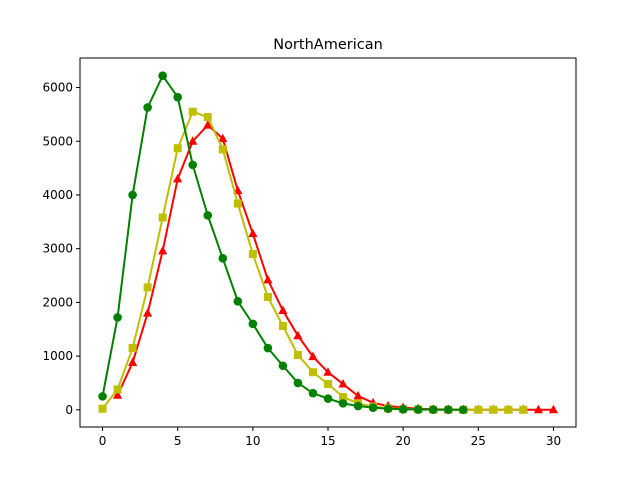 The width and height of the screenshot is (640, 480). Describe the element at coordinates (327, 441) in the screenshot. I see `x-tick-label: 15` at that location.